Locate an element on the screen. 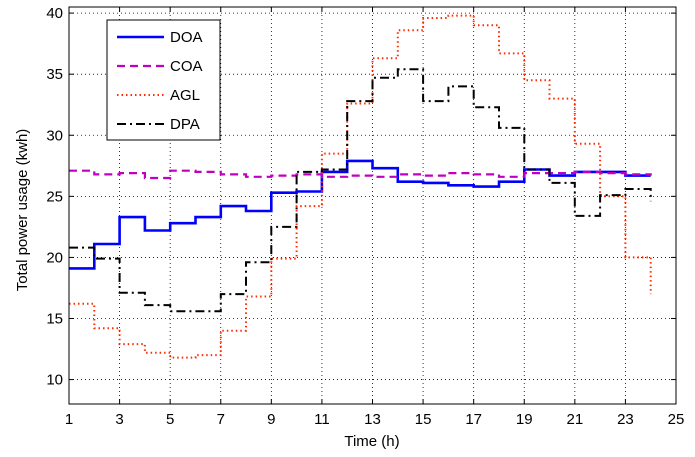  x-tick-label: 17 is located at coordinates (473, 419).